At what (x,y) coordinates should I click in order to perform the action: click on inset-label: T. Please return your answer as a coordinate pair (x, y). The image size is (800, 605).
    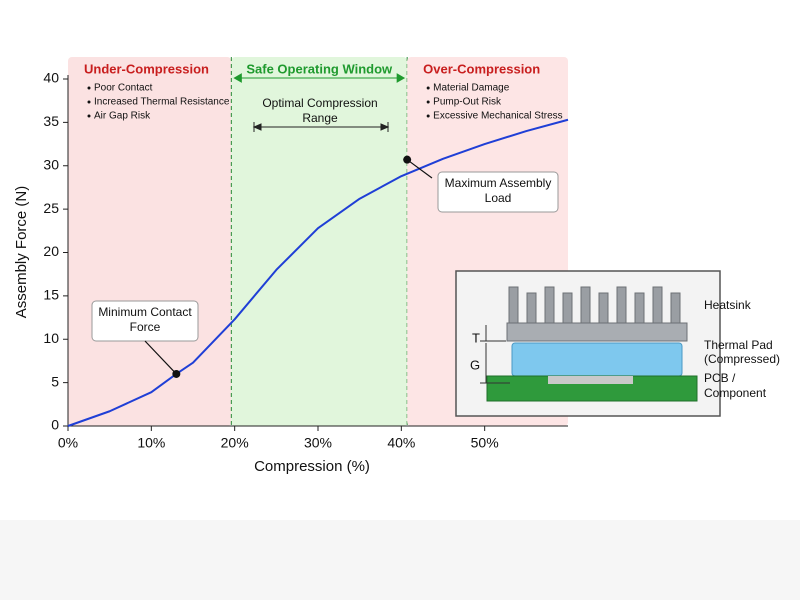
    Looking at the image, I should click on (476, 337).